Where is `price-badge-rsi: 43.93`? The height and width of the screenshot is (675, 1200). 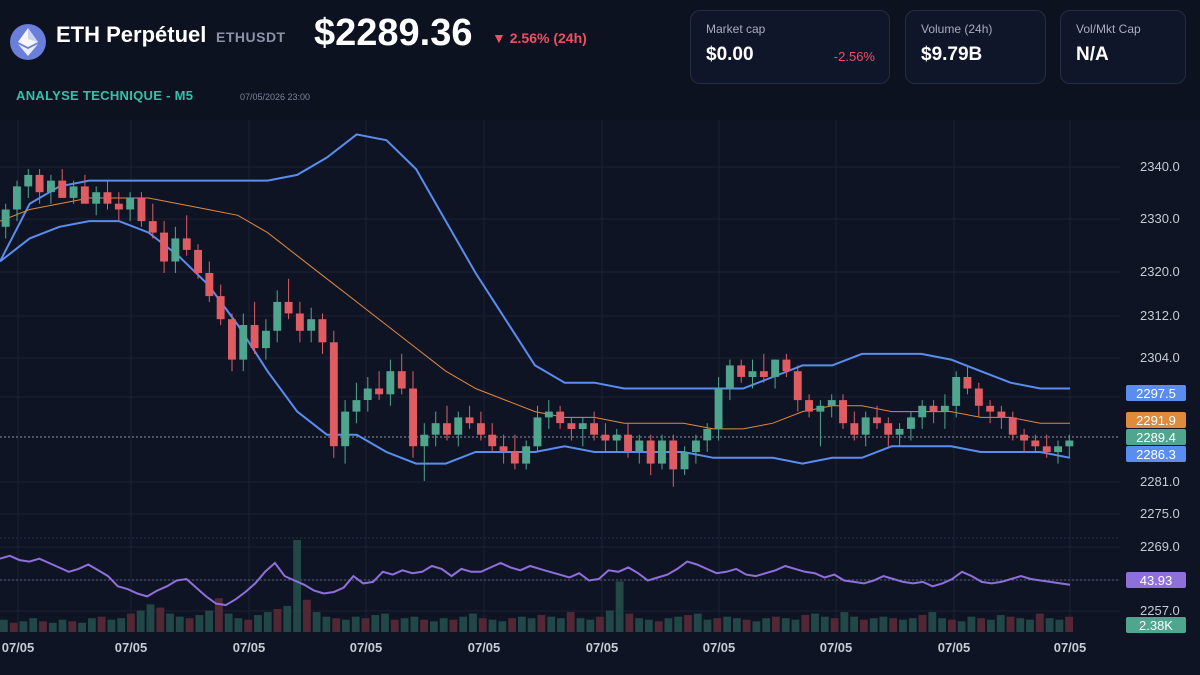
price-badge-rsi: 43.93 is located at coordinates (1156, 580).